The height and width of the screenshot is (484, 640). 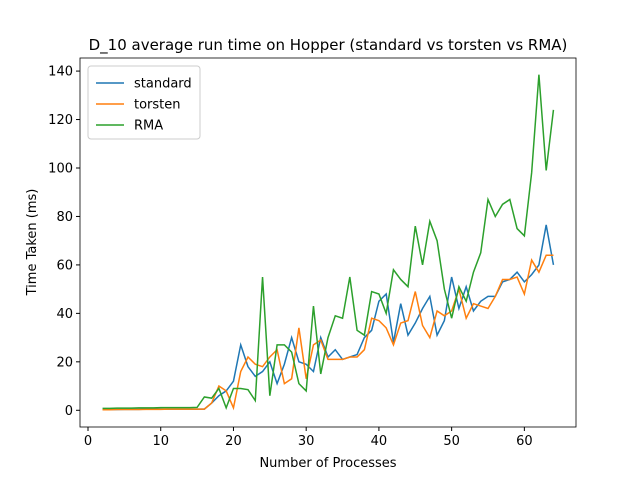 I want to click on y-tick-label: 80, so click(x=64, y=217).